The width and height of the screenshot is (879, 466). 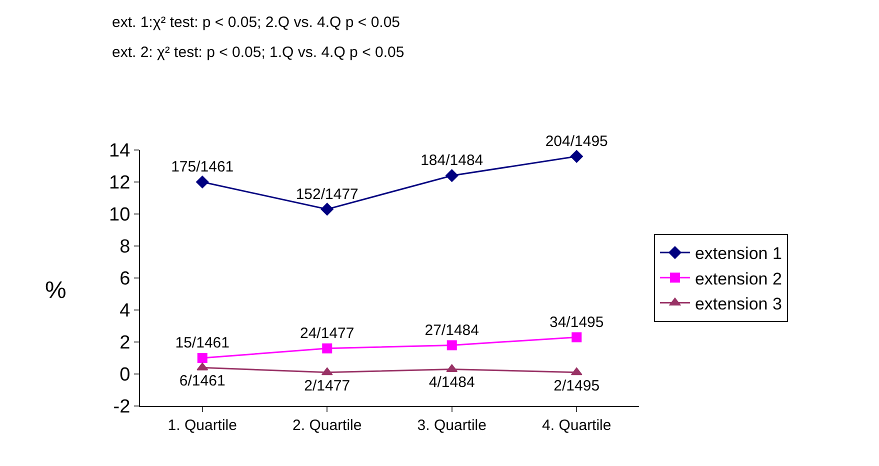 What do you see at coordinates (202, 425) in the screenshot?
I see `x-tick-label: 1. Quartile` at bounding box center [202, 425].